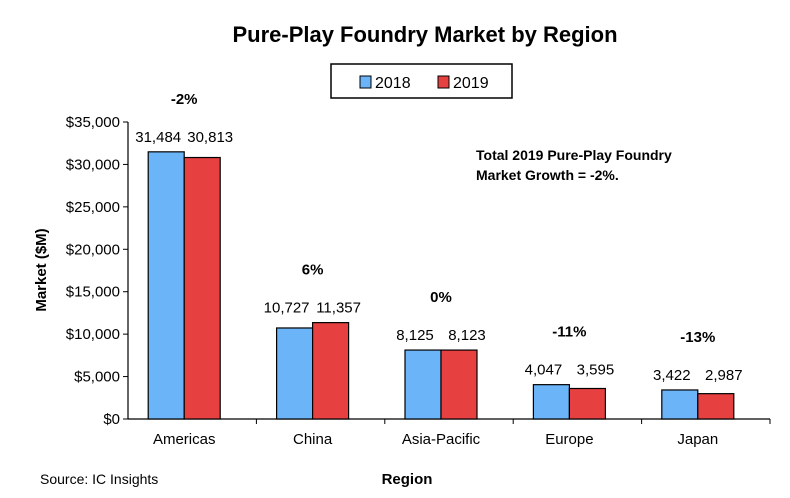 This screenshot has height=498, width=790. What do you see at coordinates (697, 439) in the screenshot?
I see `x-tick-label: Japan` at bounding box center [697, 439].